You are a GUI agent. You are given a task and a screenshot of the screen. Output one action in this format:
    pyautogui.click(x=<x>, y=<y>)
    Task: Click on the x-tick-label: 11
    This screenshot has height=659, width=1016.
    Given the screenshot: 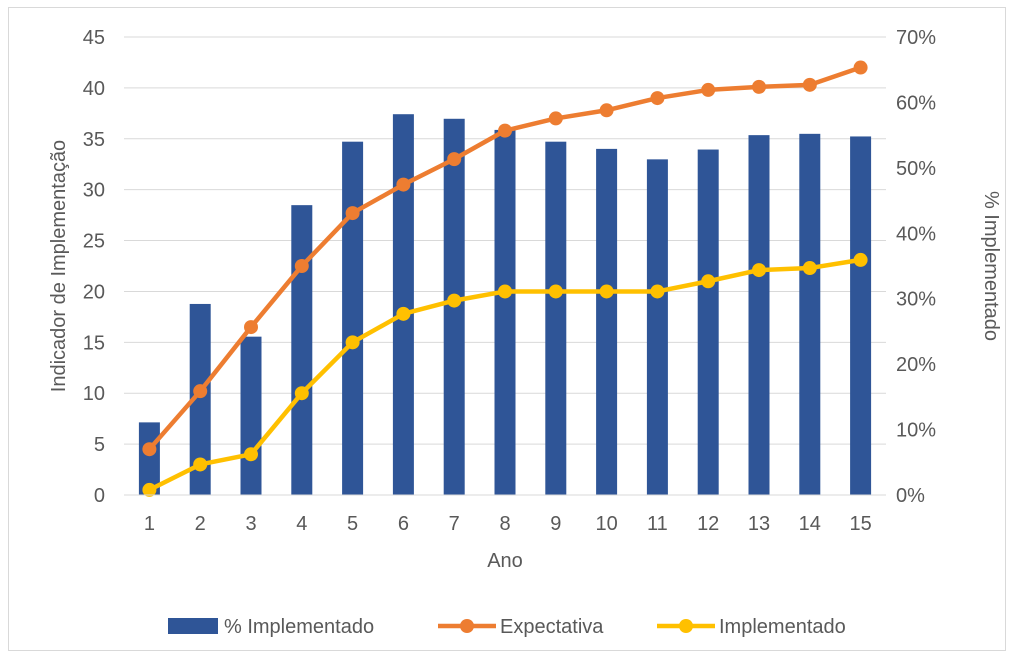 What is the action you would take?
    pyautogui.click(x=657, y=524)
    